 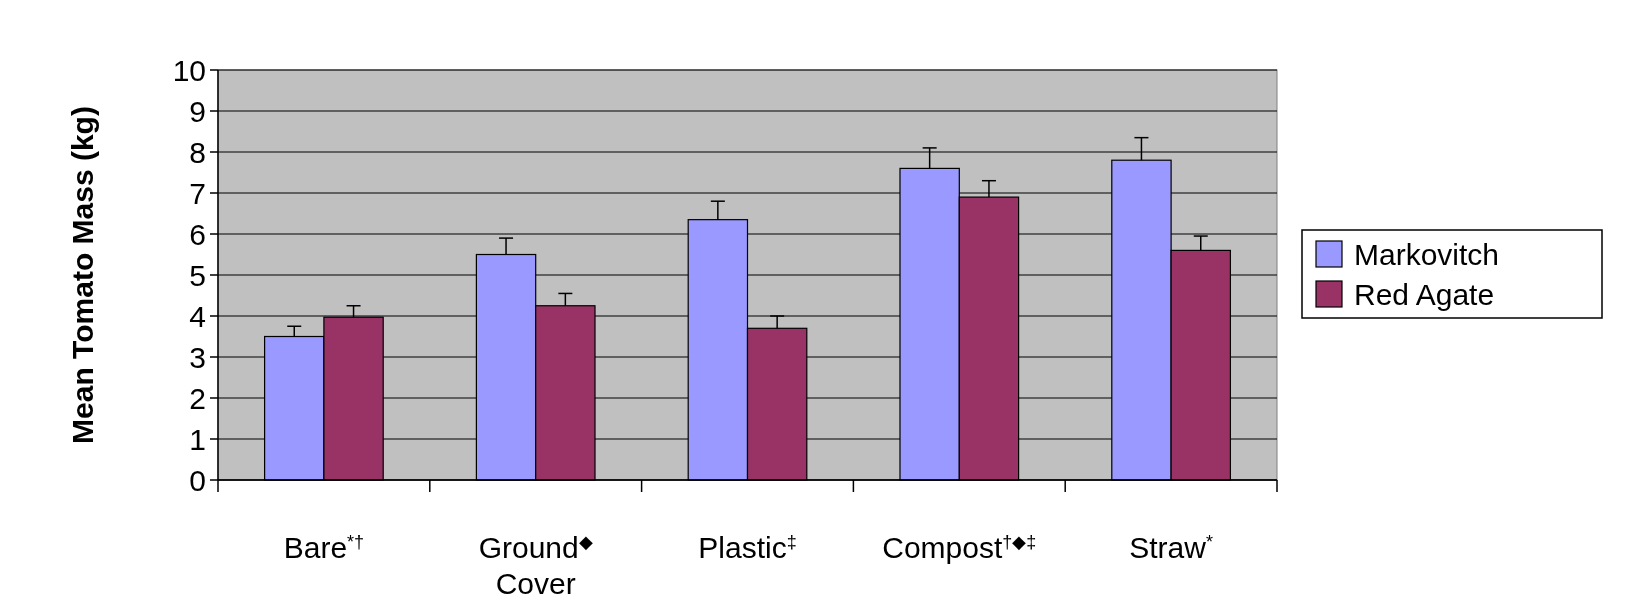 I want to click on y-axis-title: Mean Tomato Mass (kg), so click(x=82, y=275).